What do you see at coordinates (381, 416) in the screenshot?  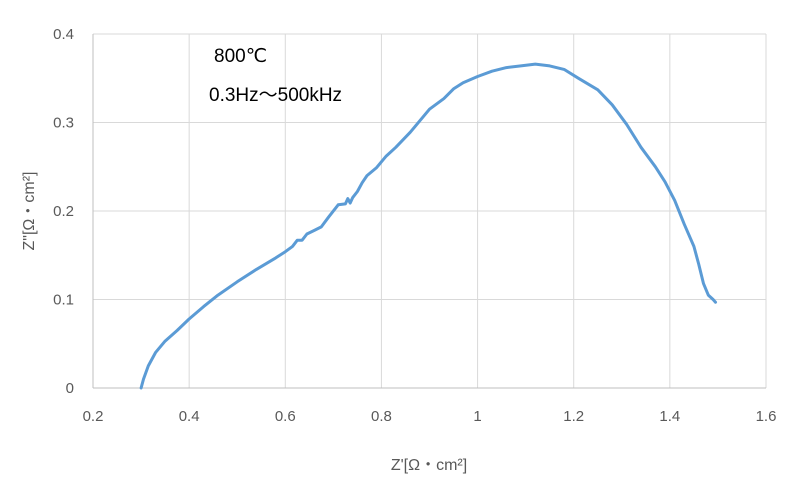 I see `x-tick-label: 0.8` at bounding box center [381, 416].